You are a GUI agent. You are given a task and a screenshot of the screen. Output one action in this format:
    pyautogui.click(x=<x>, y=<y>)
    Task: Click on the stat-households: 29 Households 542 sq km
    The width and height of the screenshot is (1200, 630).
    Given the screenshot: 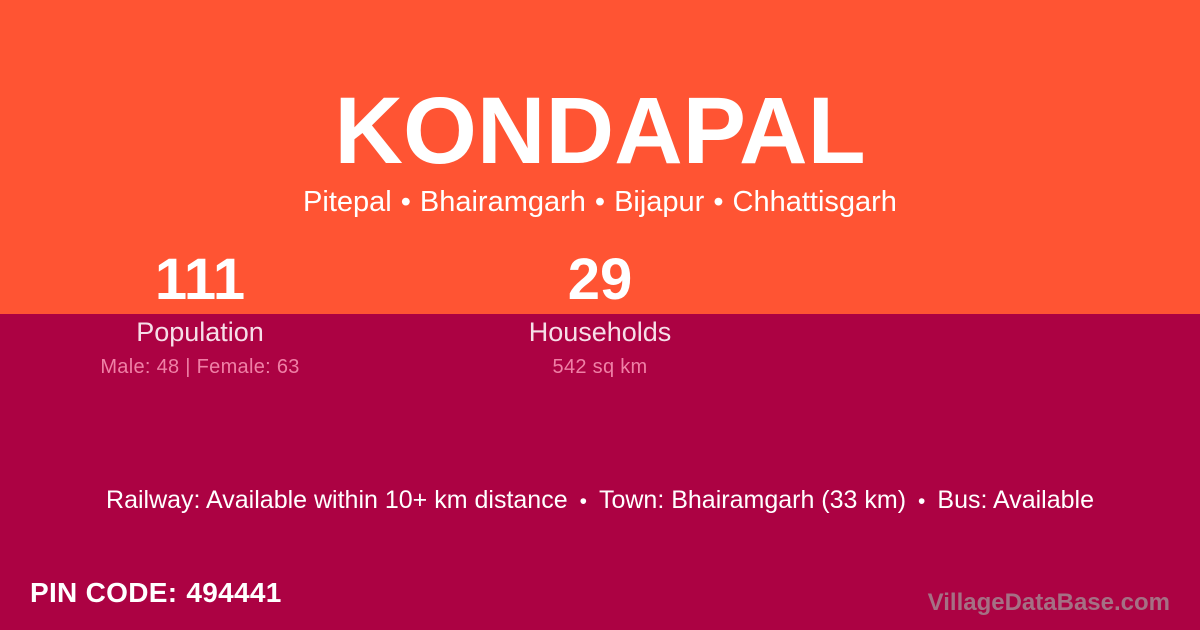 What is the action you would take?
    pyautogui.click(x=600, y=315)
    